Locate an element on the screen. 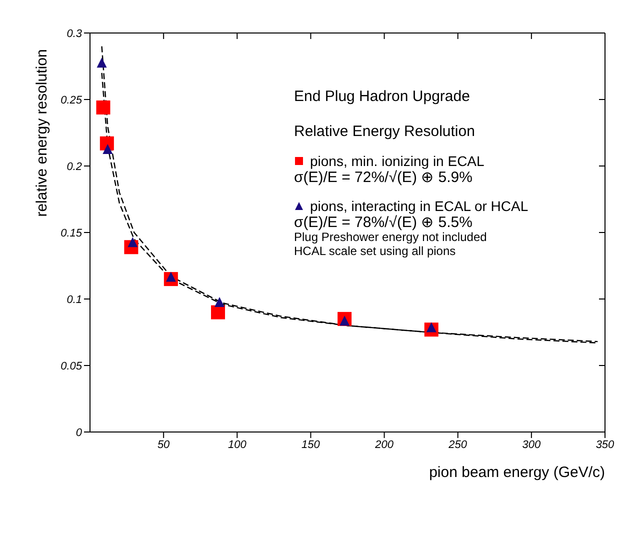  y-tick-label: 0.1 is located at coordinates (74, 300).